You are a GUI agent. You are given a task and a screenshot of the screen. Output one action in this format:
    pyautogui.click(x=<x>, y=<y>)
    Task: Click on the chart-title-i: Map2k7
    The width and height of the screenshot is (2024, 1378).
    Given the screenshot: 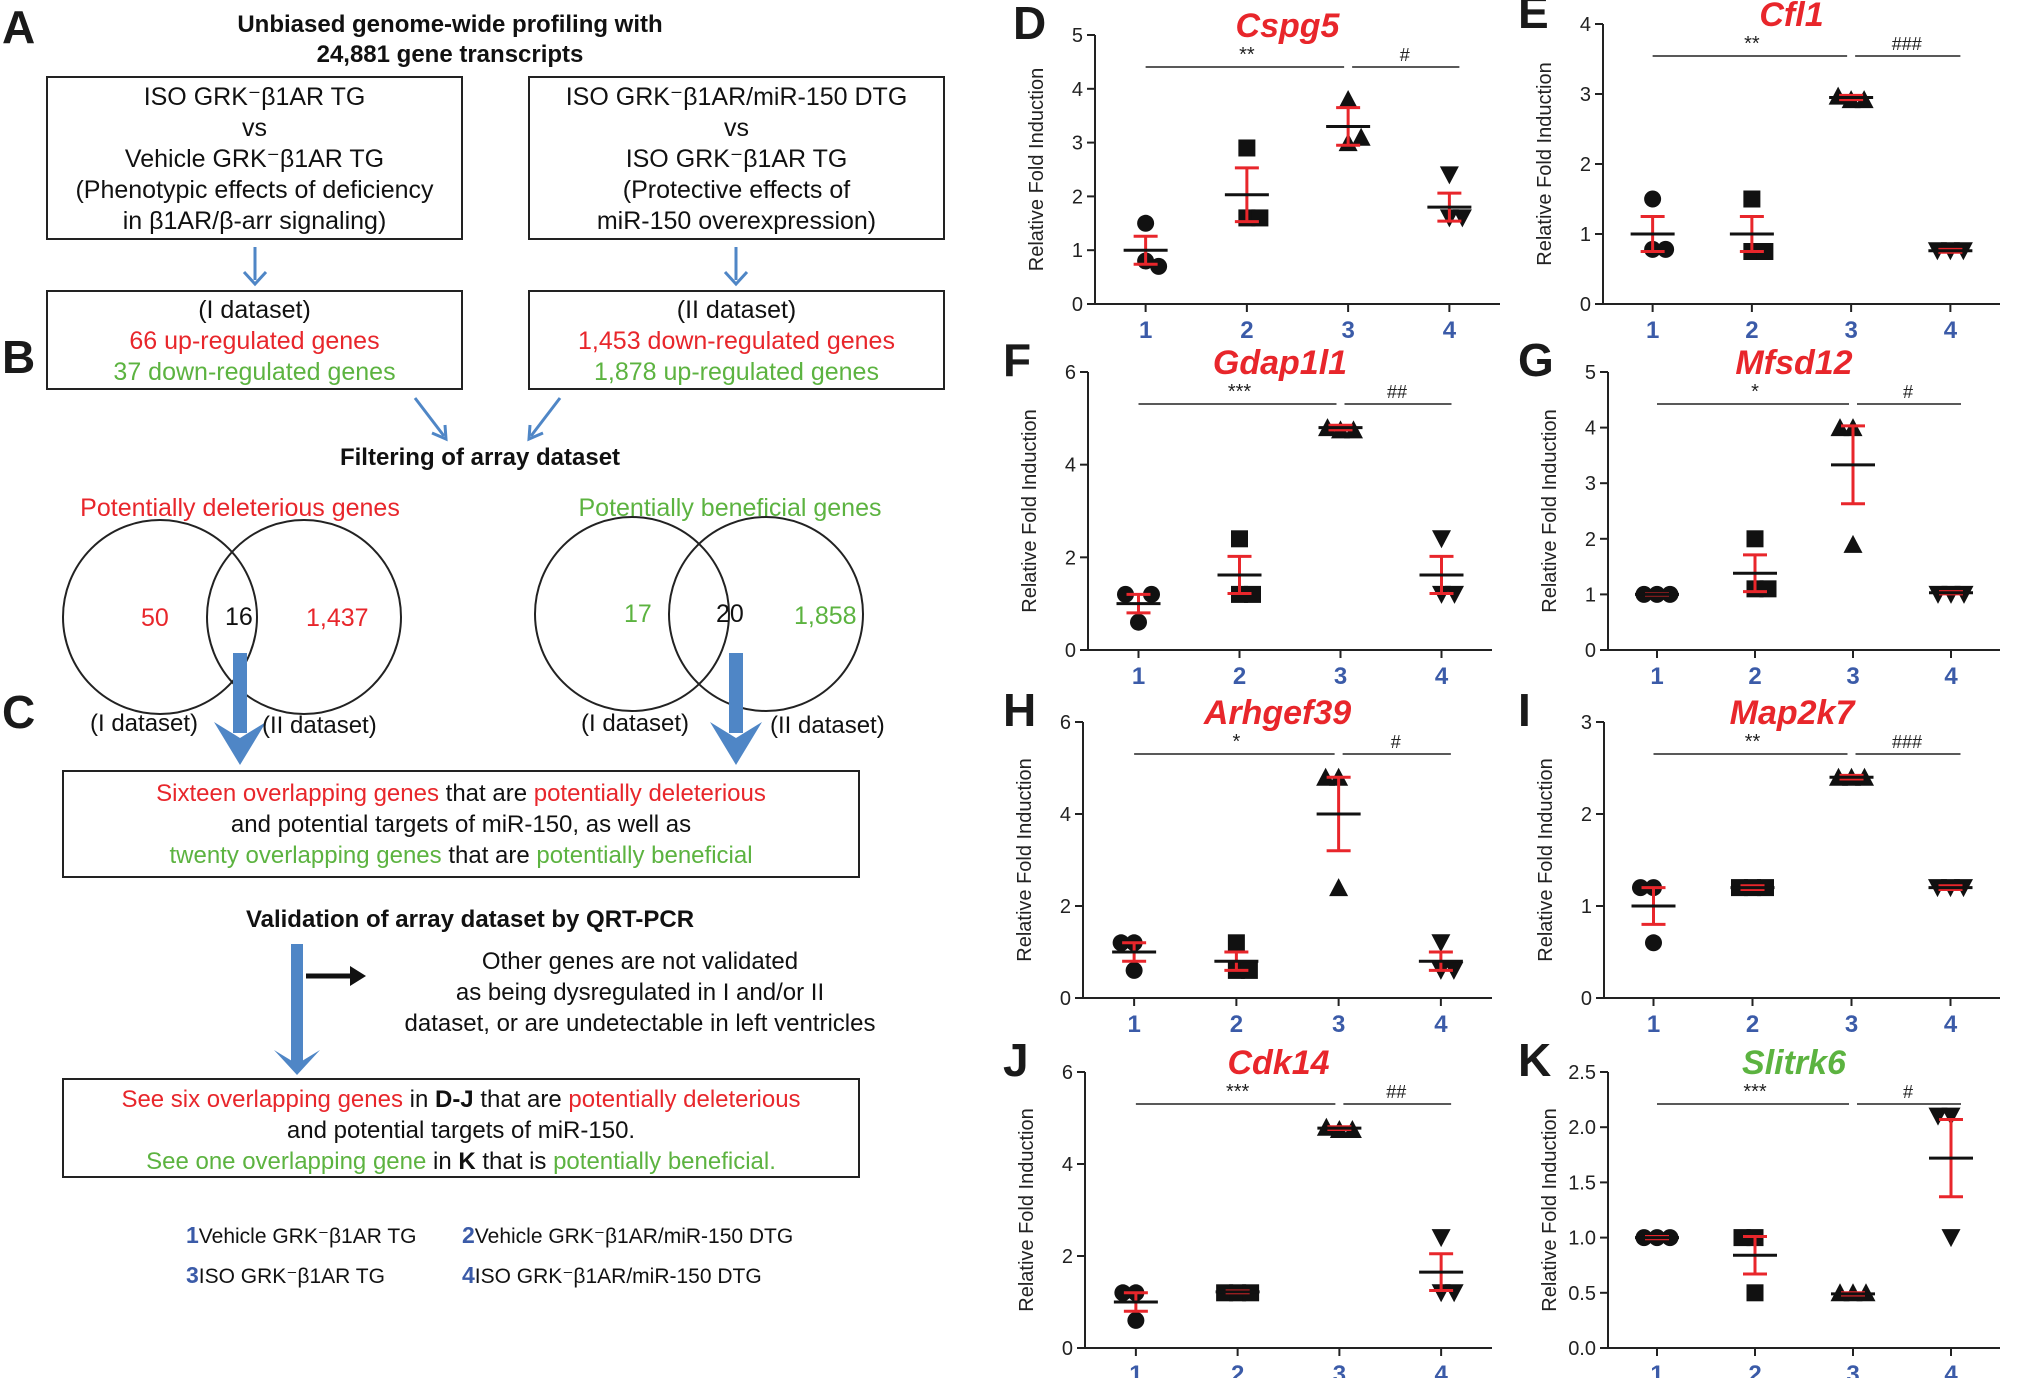 What is the action you would take?
    pyautogui.click(x=1793, y=713)
    